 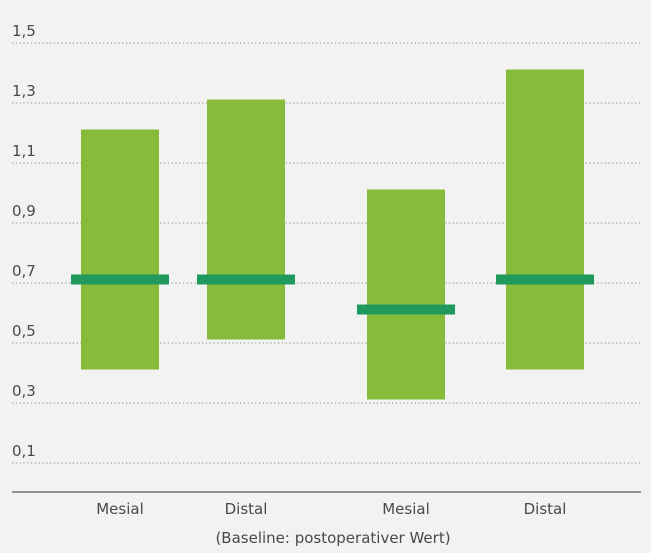 What do you see at coordinates (24, 91) in the screenshot?
I see `y-tick-label: 1,3` at bounding box center [24, 91].